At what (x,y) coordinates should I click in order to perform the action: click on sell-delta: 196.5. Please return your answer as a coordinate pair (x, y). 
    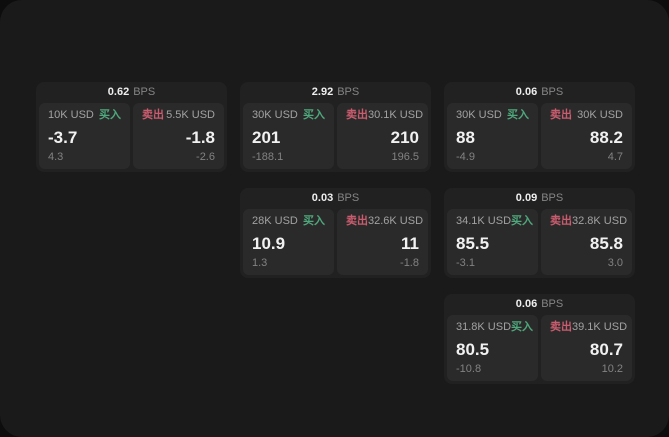
    Looking at the image, I should click on (405, 157).